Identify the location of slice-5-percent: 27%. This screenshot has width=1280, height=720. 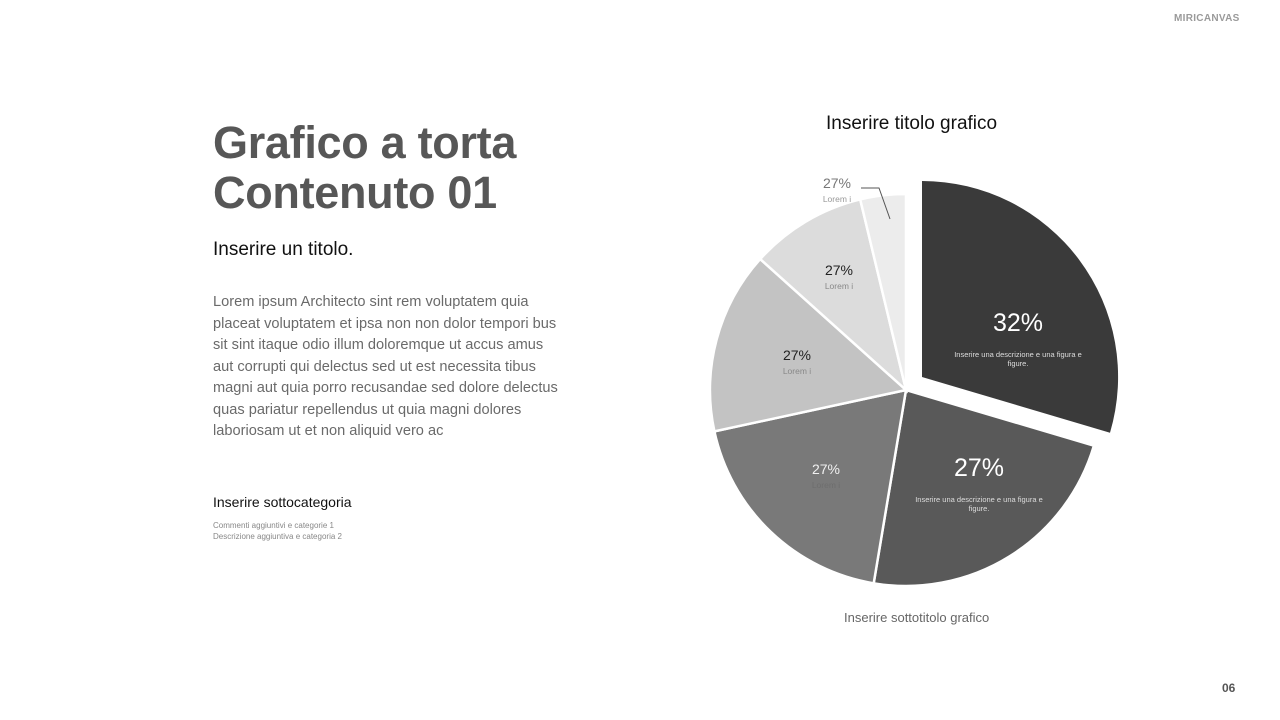
(839, 270).